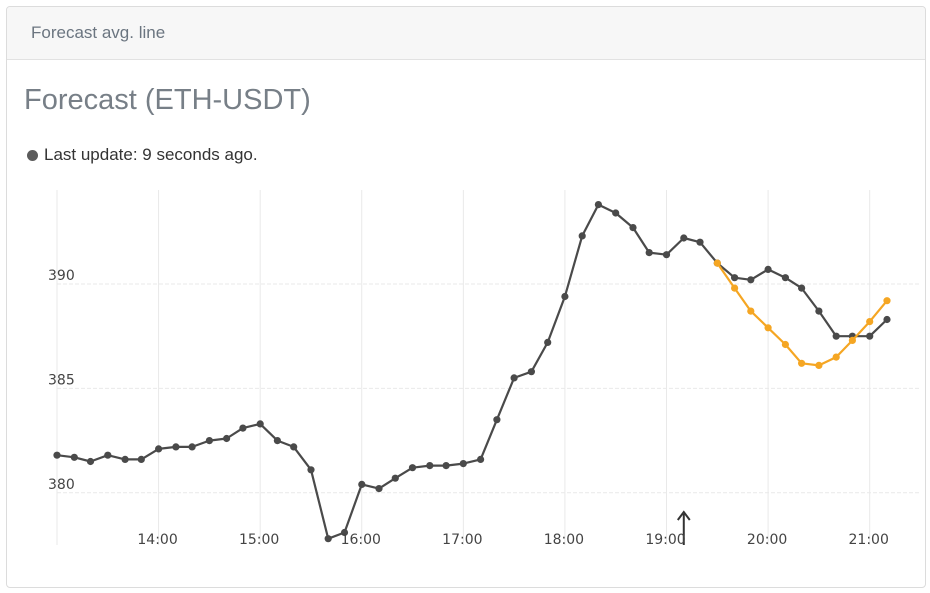  I want to click on x-tick-label: 17:00, so click(462, 540).